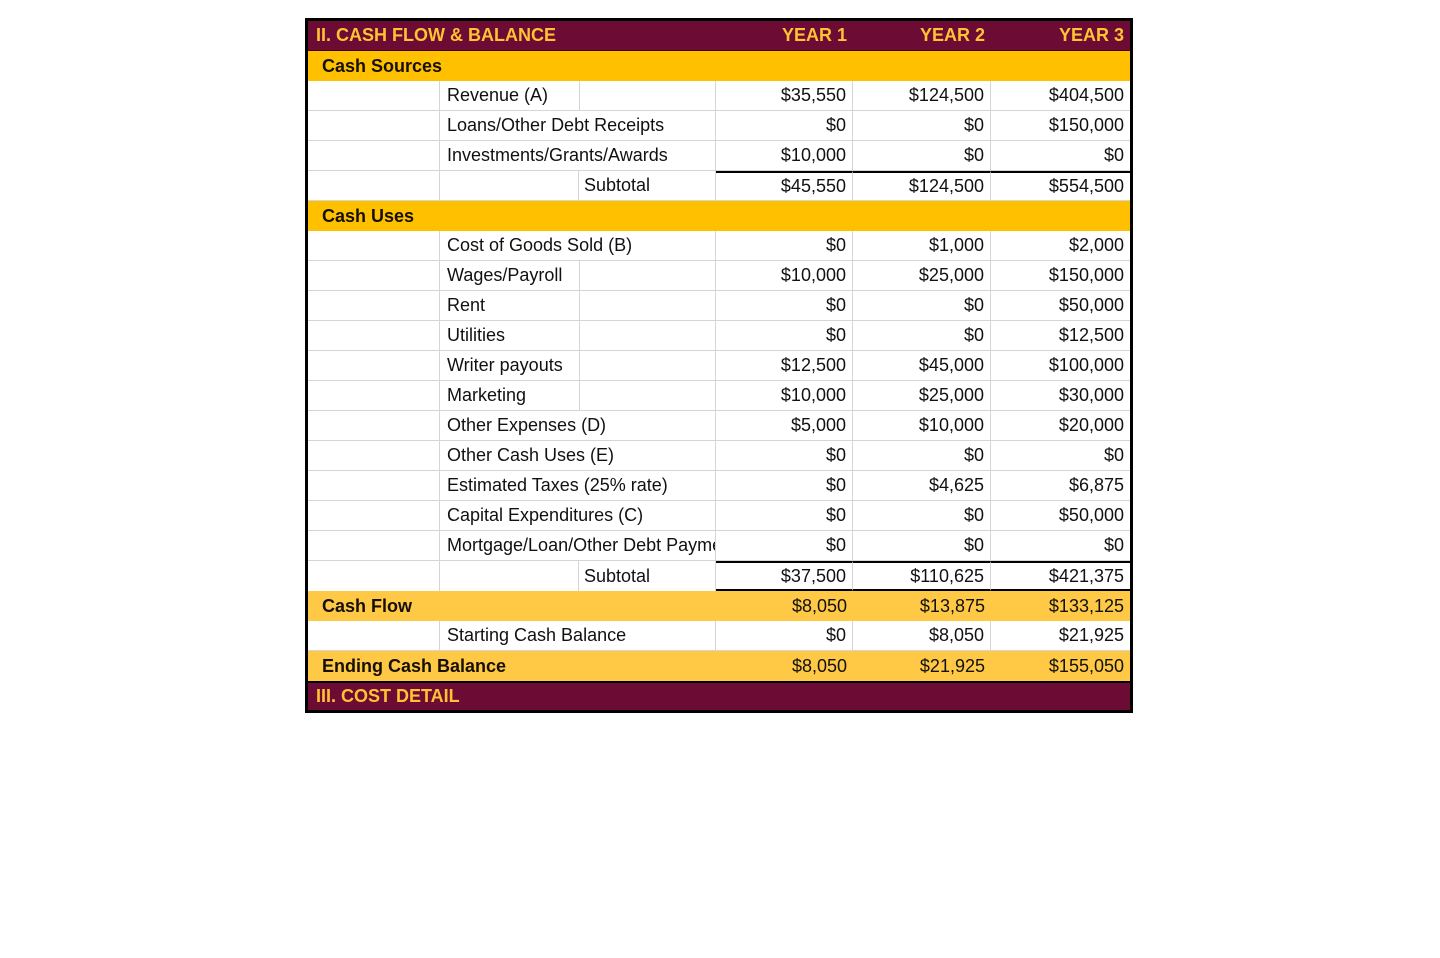  What do you see at coordinates (1091, 425) in the screenshot?
I see `value-year-3: $20,000` at bounding box center [1091, 425].